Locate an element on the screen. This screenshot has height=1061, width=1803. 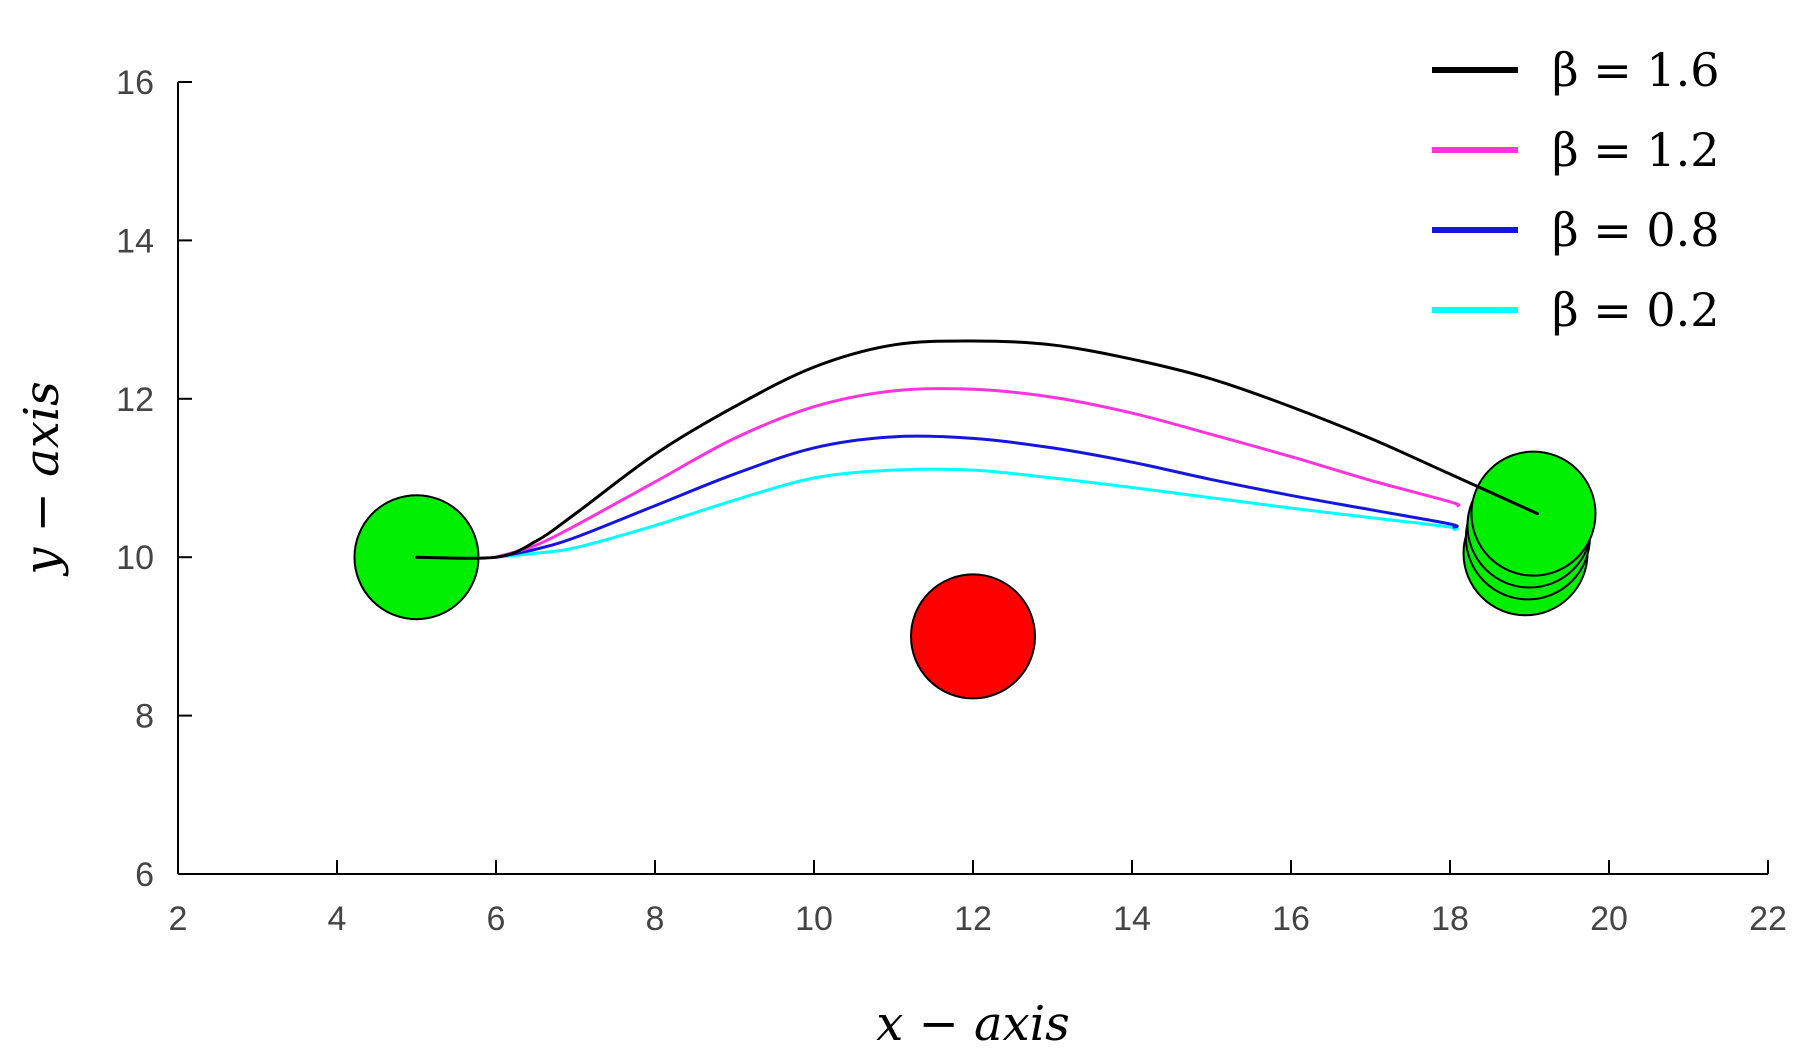
x-tick-label: 18 is located at coordinates (1450, 919).